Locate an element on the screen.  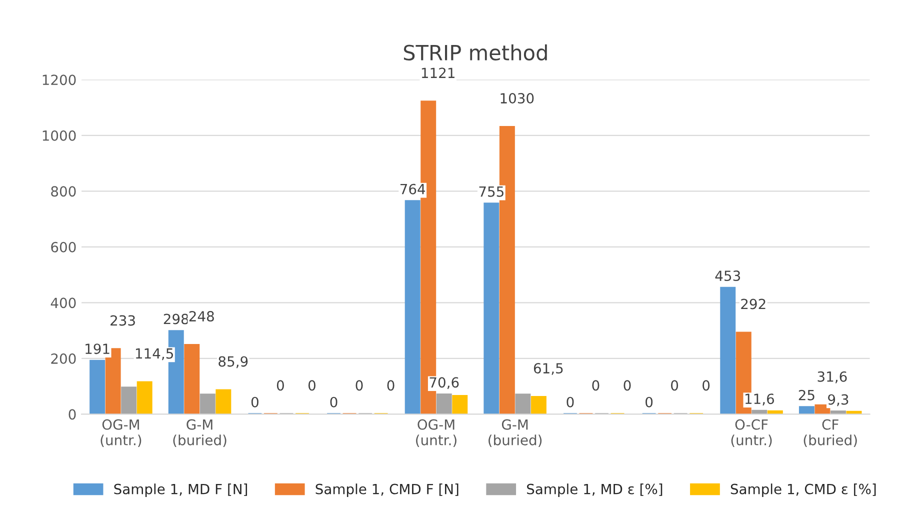
y-tick-label: 1200 is located at coordinates (59, 80).